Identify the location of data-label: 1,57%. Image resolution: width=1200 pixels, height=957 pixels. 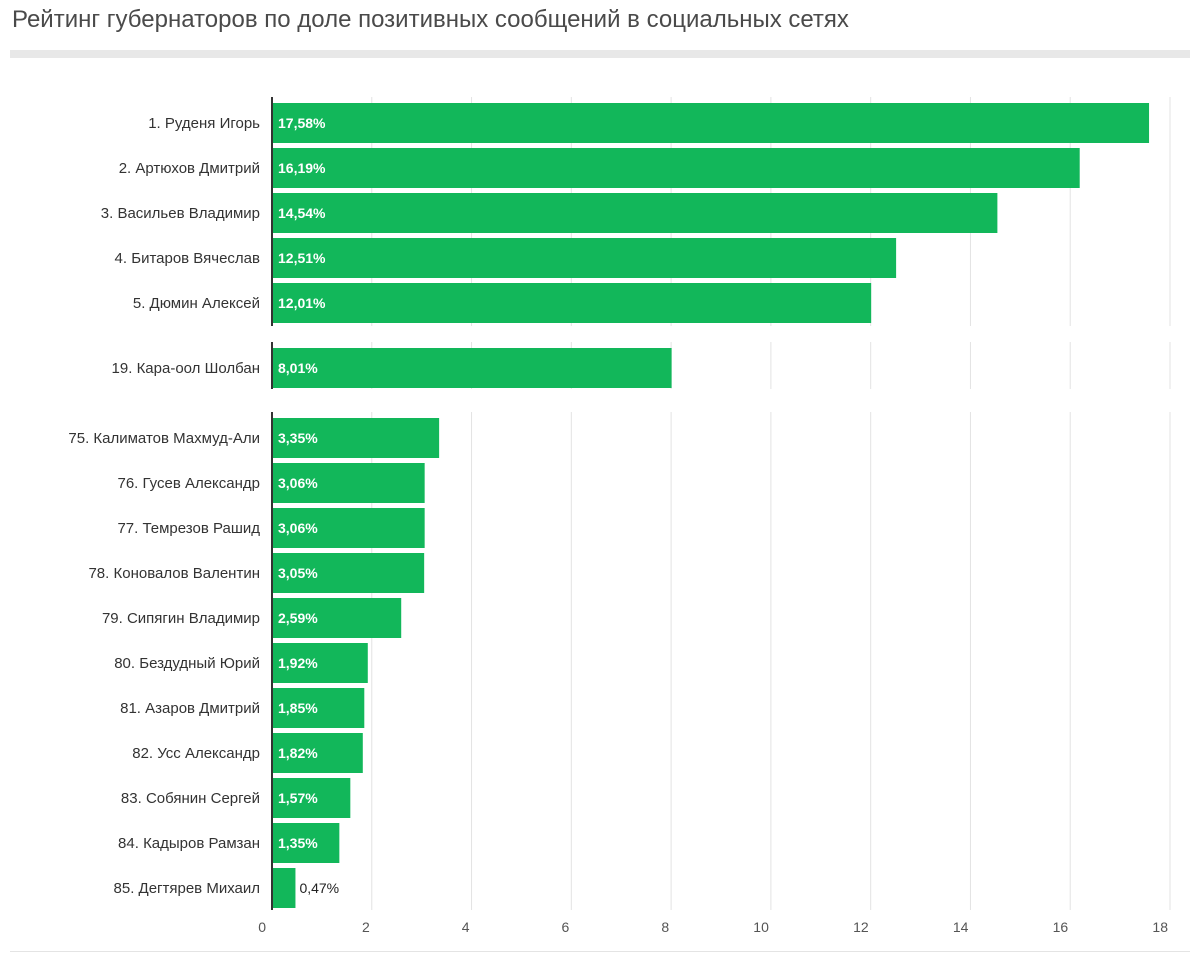
(298, 798).